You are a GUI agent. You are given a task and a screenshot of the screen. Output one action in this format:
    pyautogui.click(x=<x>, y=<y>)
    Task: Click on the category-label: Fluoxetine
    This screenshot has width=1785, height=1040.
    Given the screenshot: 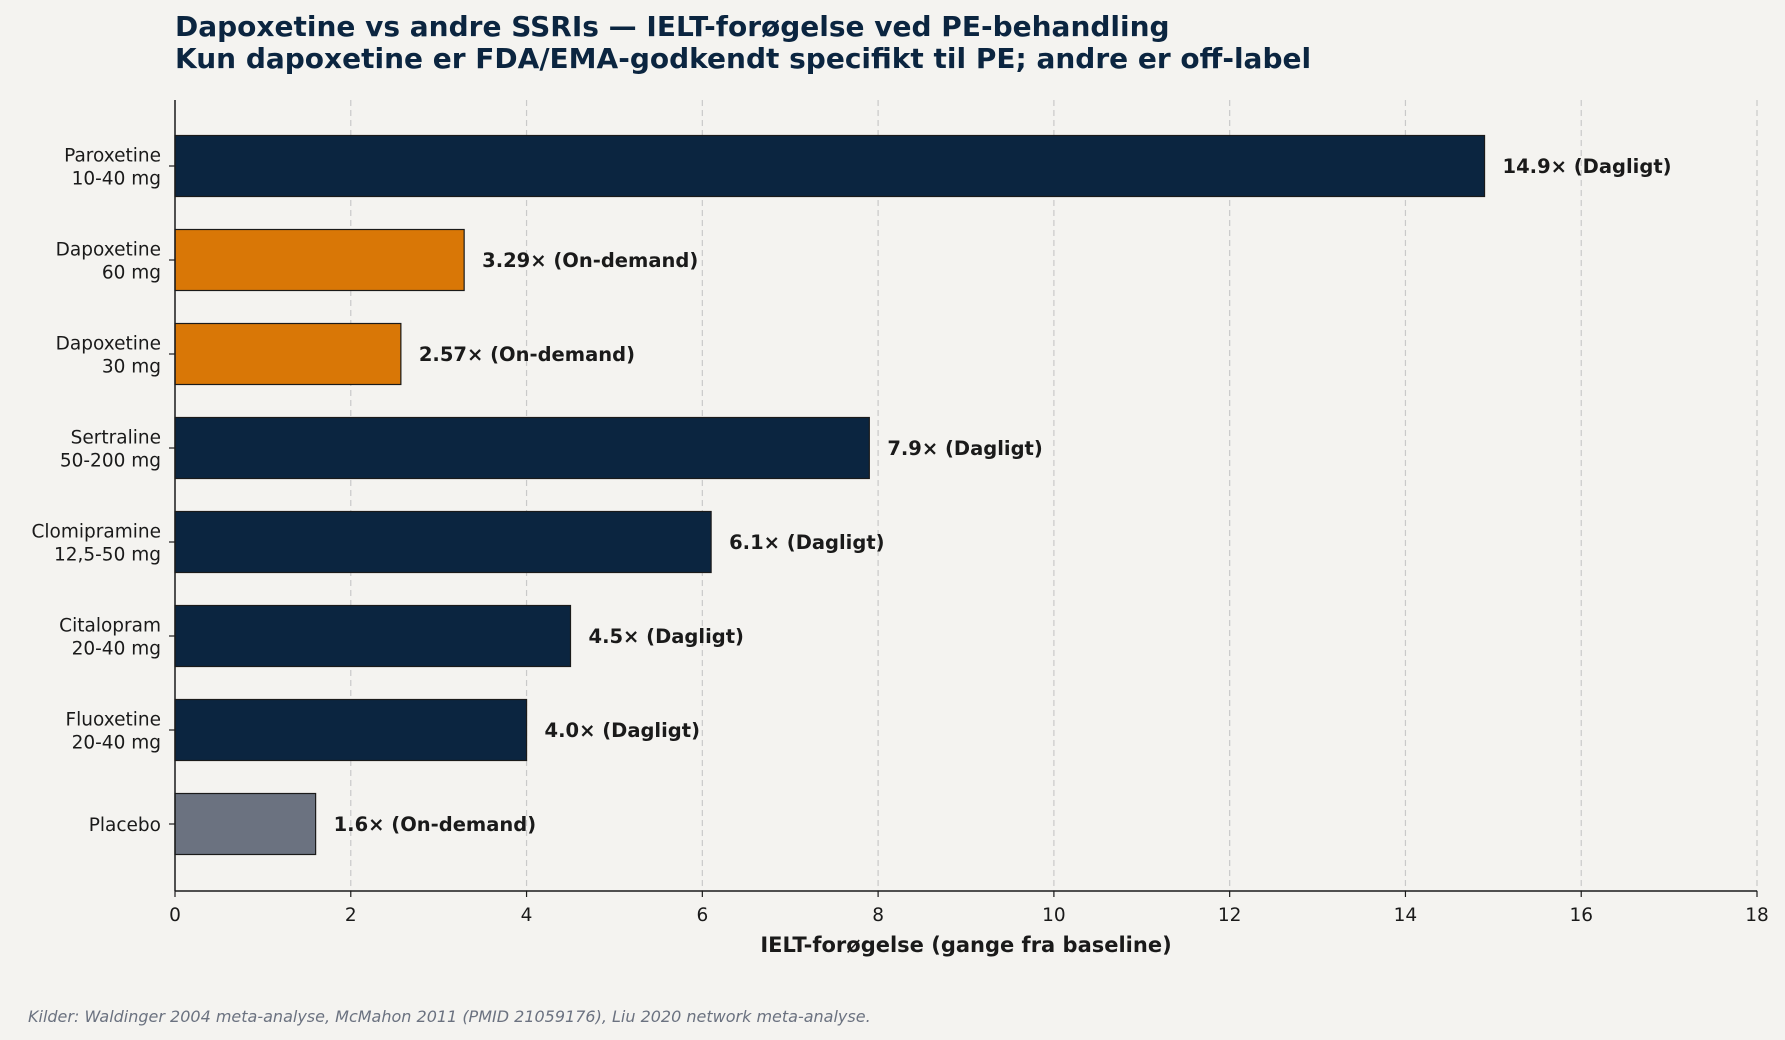 What is the action you would take?
    pyautogui.click(x=113, y=720)
    